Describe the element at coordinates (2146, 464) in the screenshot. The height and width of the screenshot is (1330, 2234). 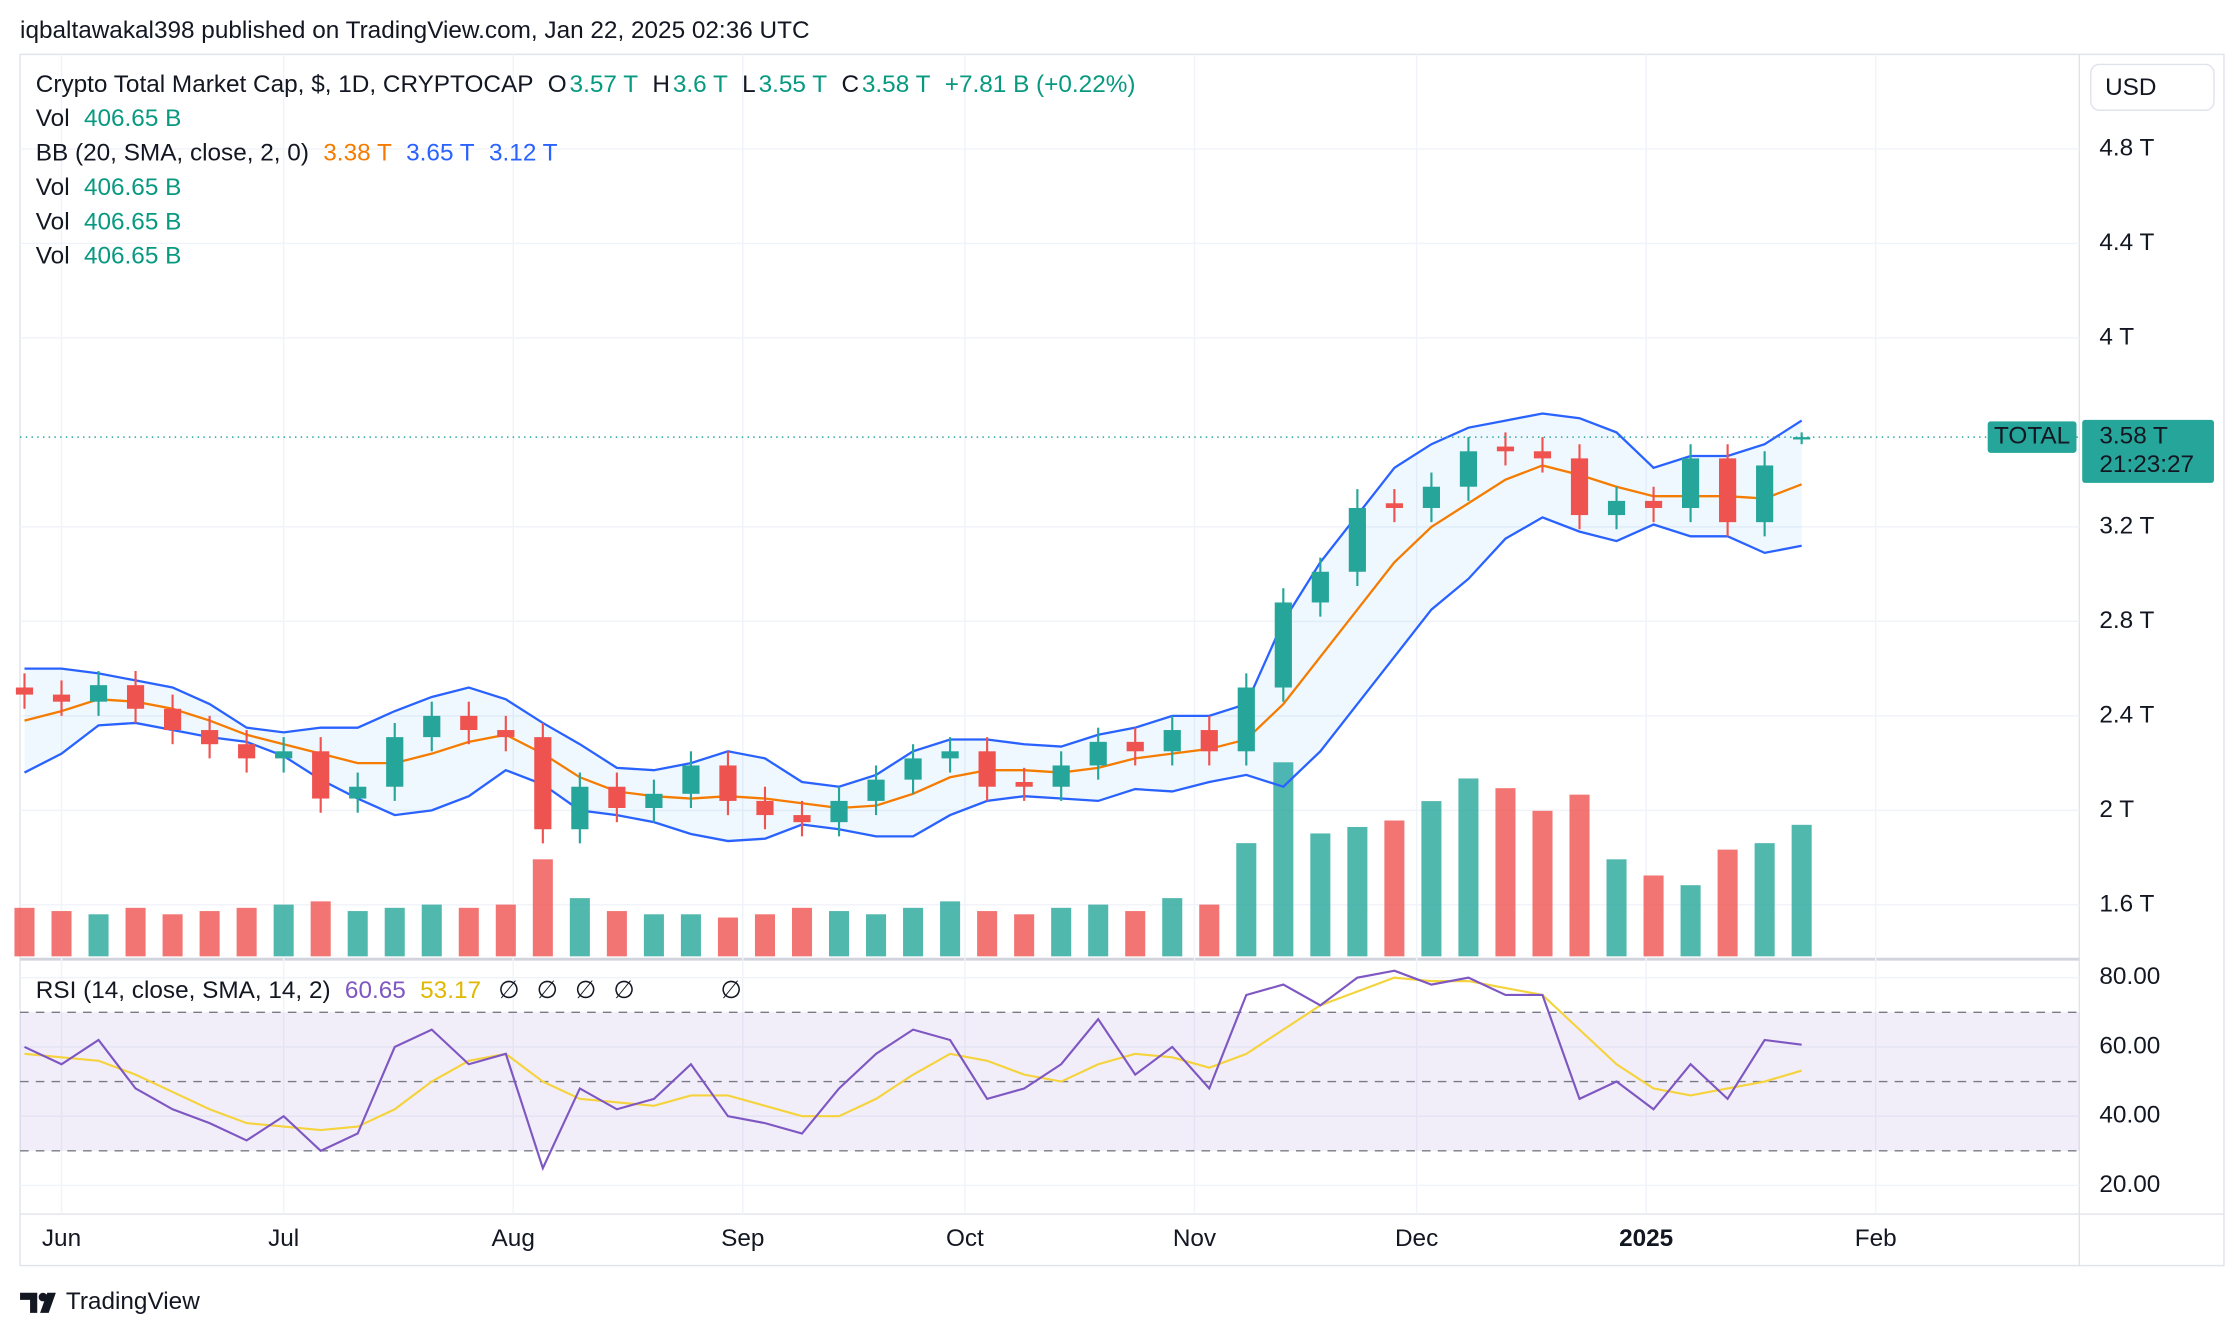
I see `countdown: 21:23:27` at that location.